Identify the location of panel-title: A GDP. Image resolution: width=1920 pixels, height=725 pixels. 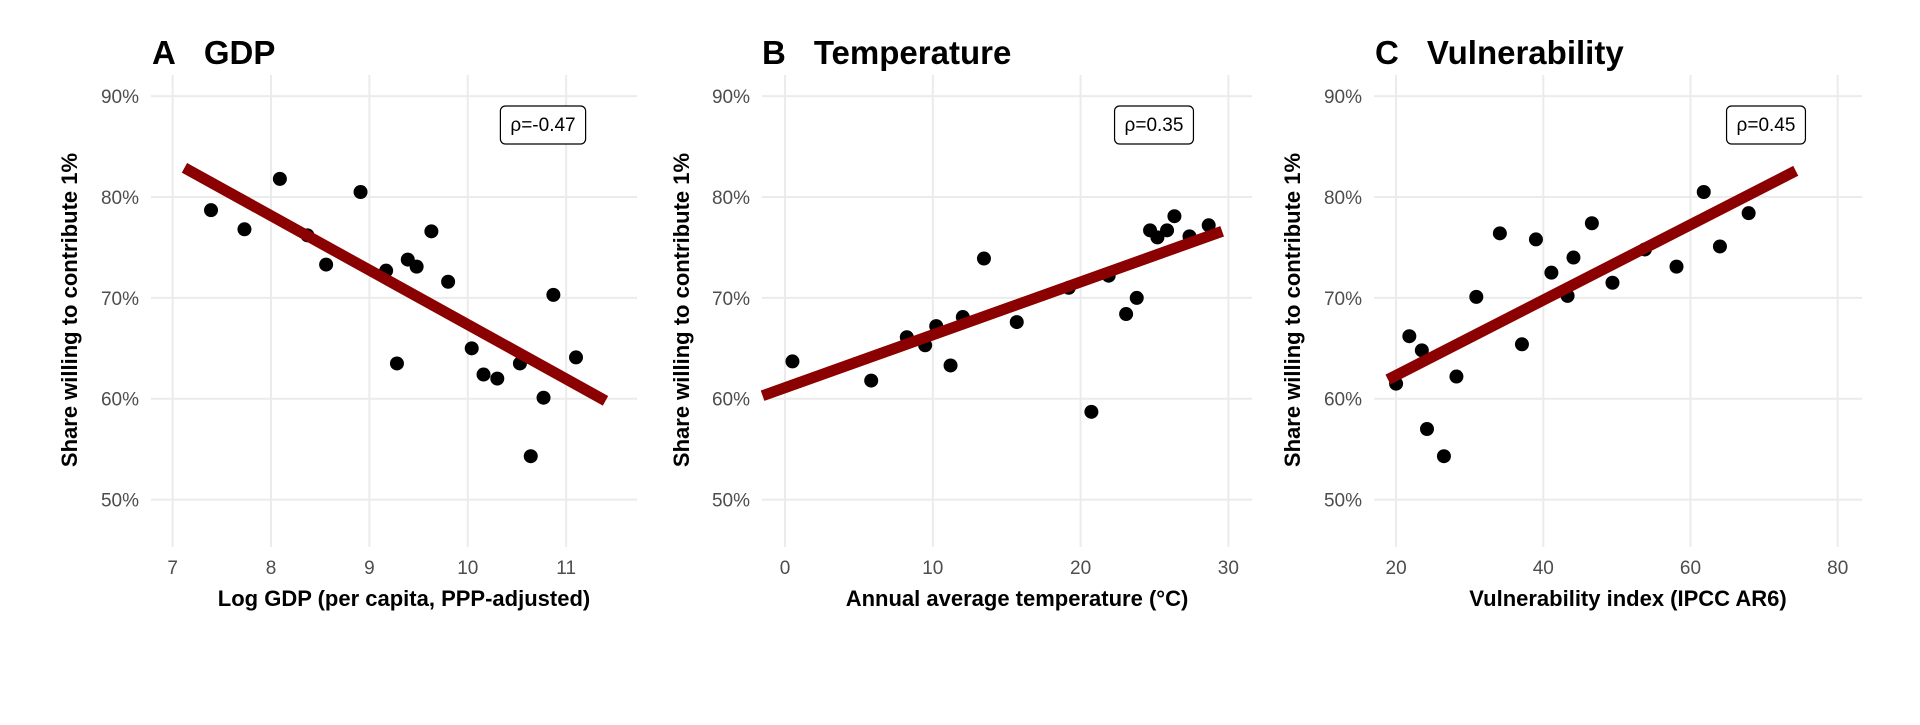
(213, 52).